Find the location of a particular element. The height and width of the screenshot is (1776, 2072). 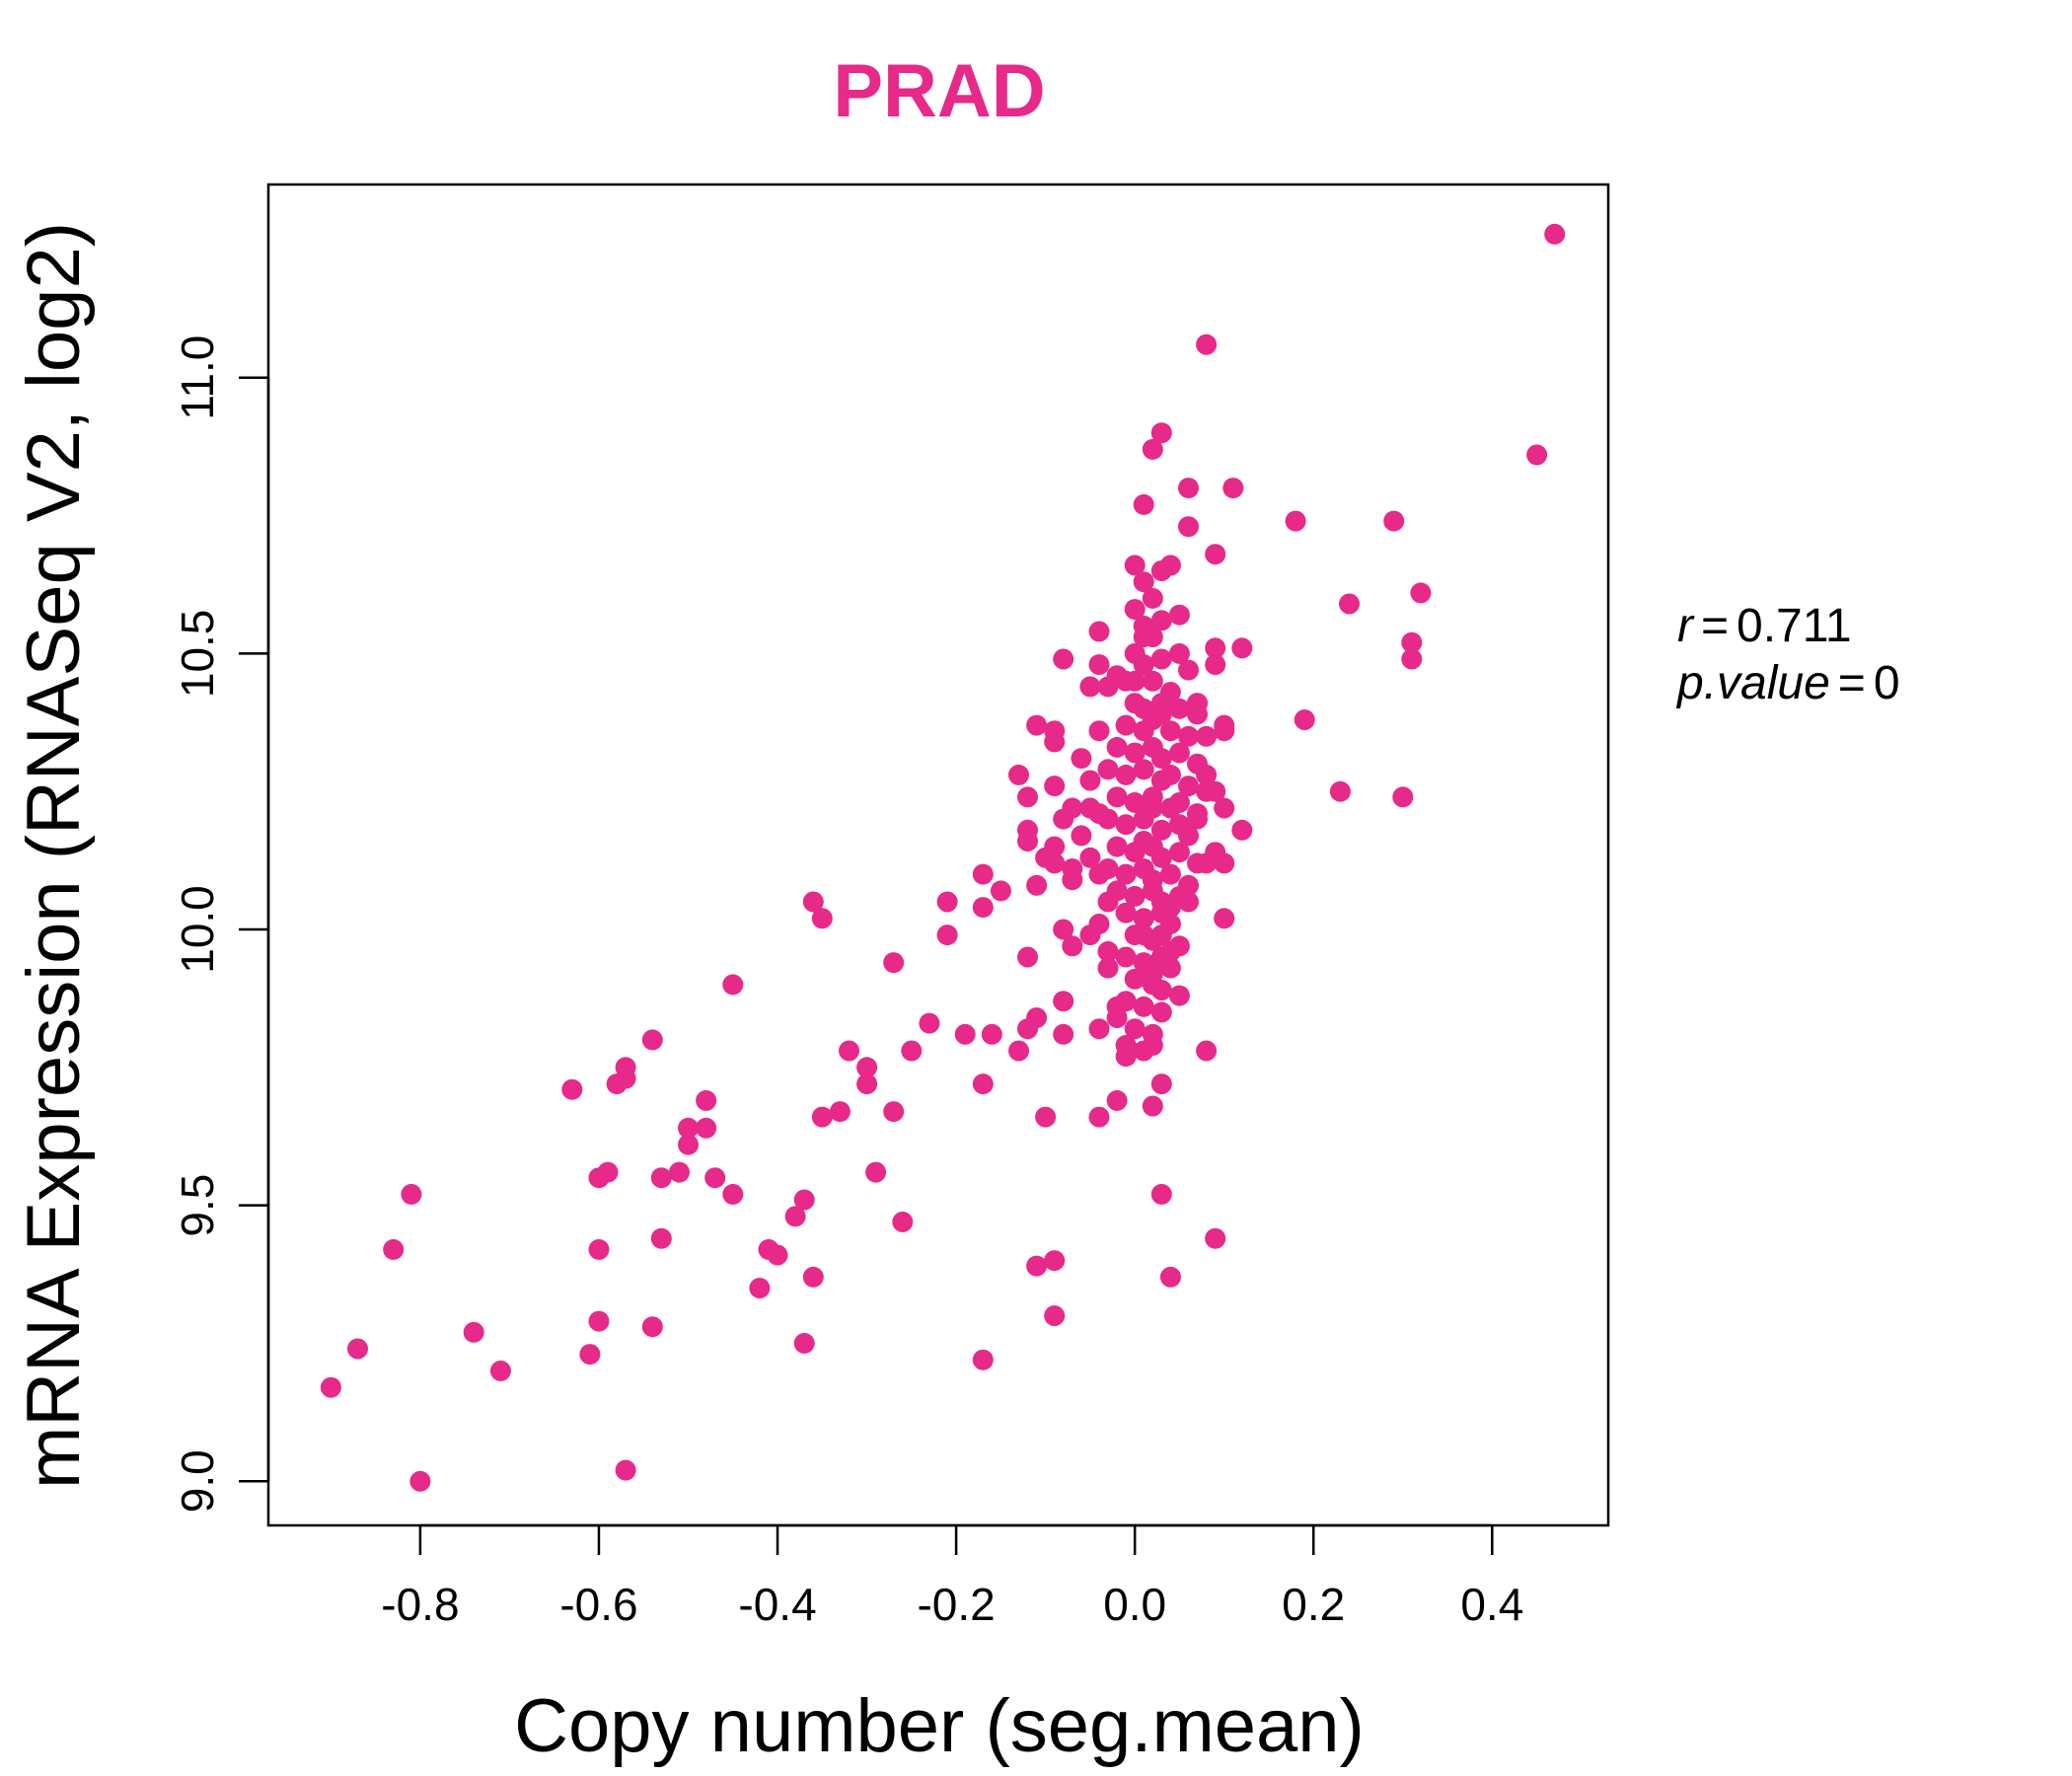

r-statistic: r = 0.711 is located at coordinates (1765, 626).